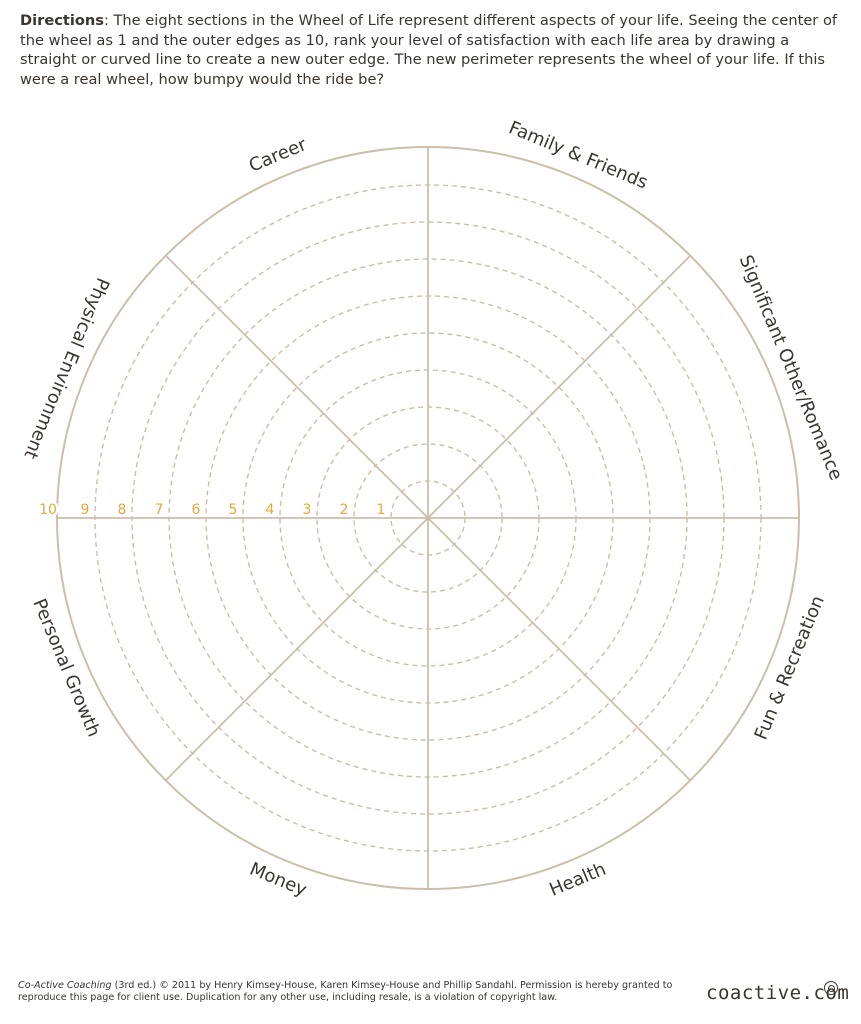 Image resolution: width=861 pixels, height=1024 pixels. Describe the element at coordinates (159, 510) in the screenshot. I see `scale-number-7: 7` at that location.